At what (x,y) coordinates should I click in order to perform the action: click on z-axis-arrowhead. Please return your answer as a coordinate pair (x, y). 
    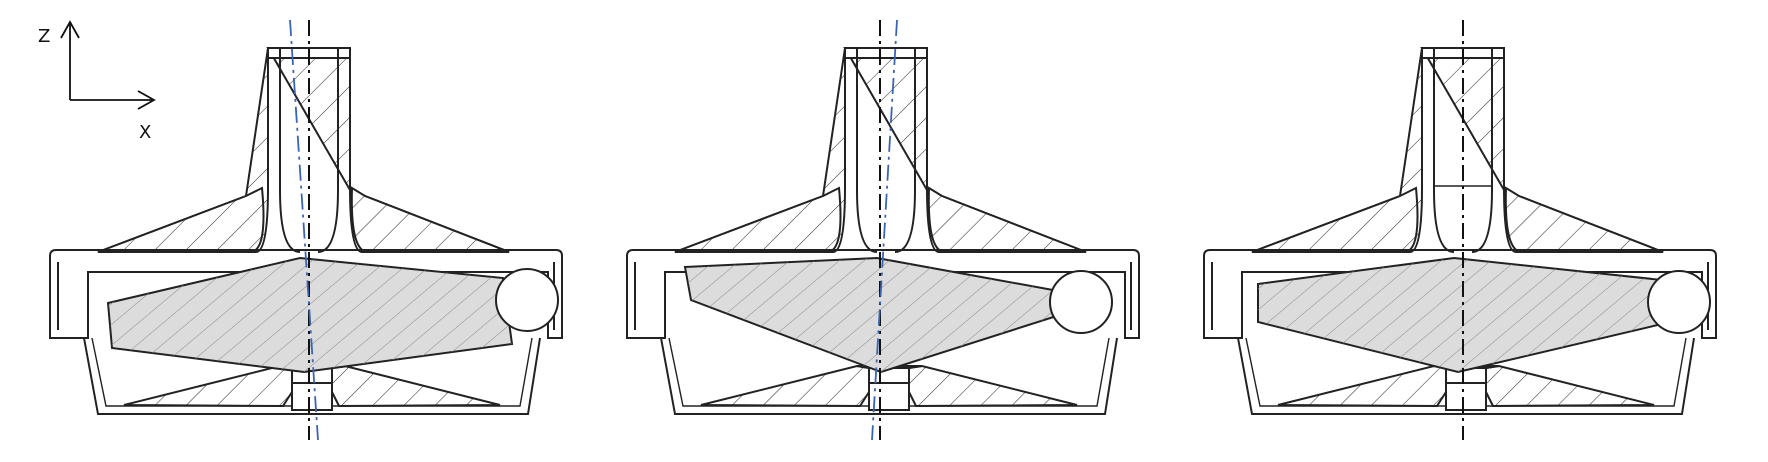
    Looking at the image, I should click on (70, 29).